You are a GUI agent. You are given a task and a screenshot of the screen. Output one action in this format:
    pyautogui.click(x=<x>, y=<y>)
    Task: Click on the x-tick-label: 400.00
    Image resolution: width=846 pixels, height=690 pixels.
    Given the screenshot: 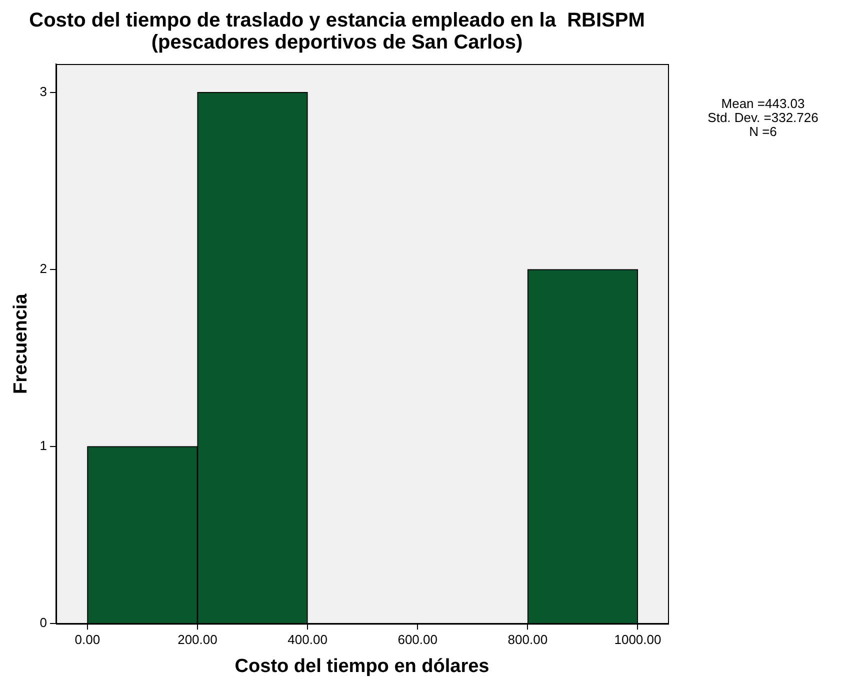 What is the action you would take?
    pyautogui.click(x=308, y=639)
    